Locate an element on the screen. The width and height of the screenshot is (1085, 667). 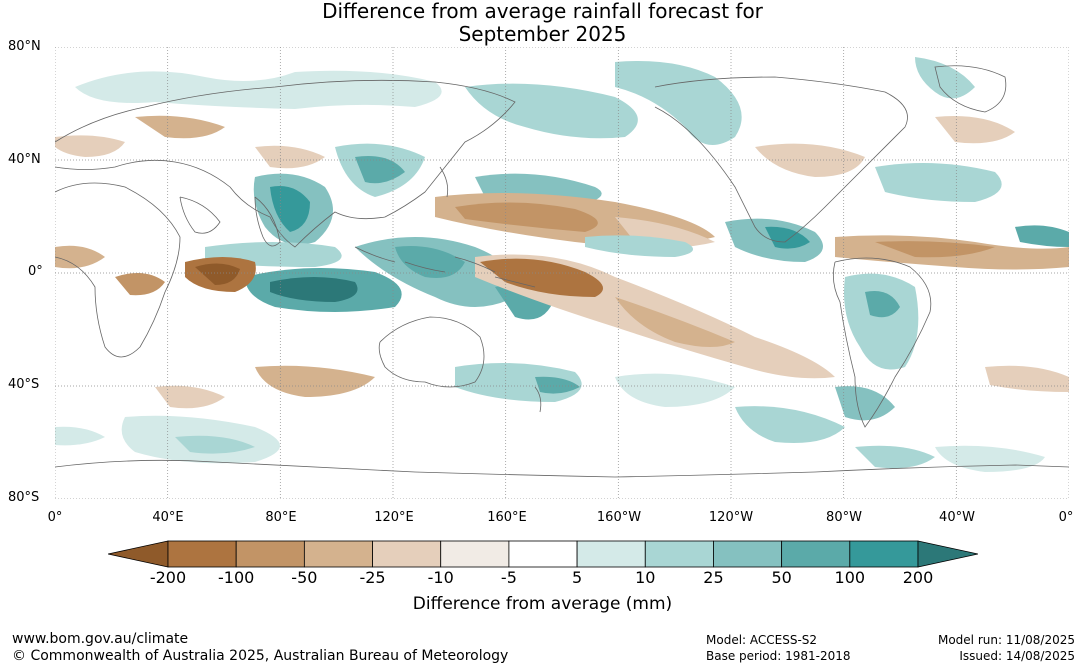
lon-label-40w: 40°W is located at coordinates (957, 517).